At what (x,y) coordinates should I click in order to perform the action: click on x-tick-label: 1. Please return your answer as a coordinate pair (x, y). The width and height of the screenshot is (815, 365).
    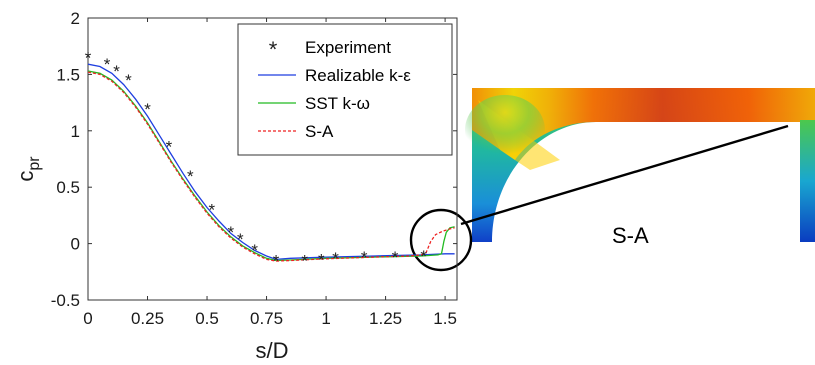
    Looking at the image, I should click on (325, 318).